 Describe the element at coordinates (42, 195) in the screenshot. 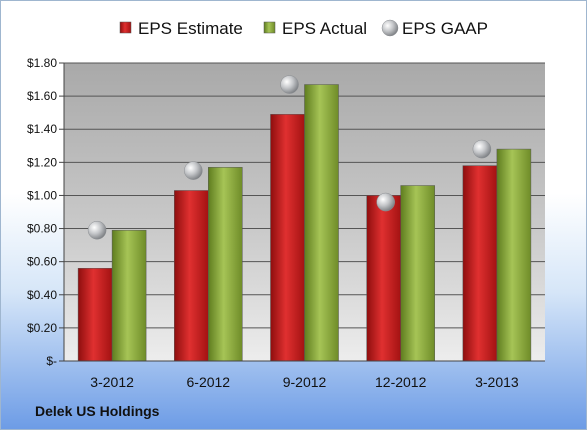

I see `y-tick-label: $1.00` at that location.